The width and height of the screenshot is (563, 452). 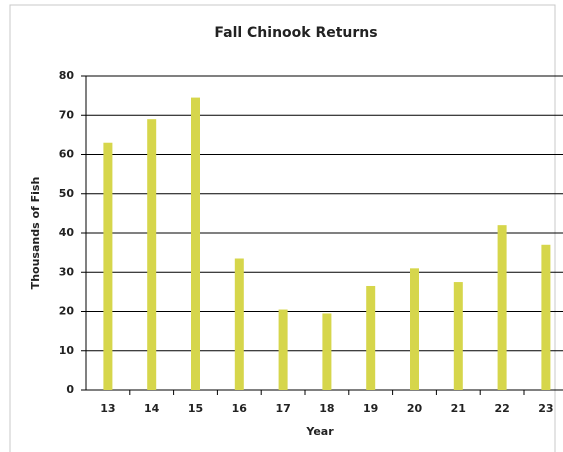 I want to click on x-tick-label: 23, so click(x=545, y=408).